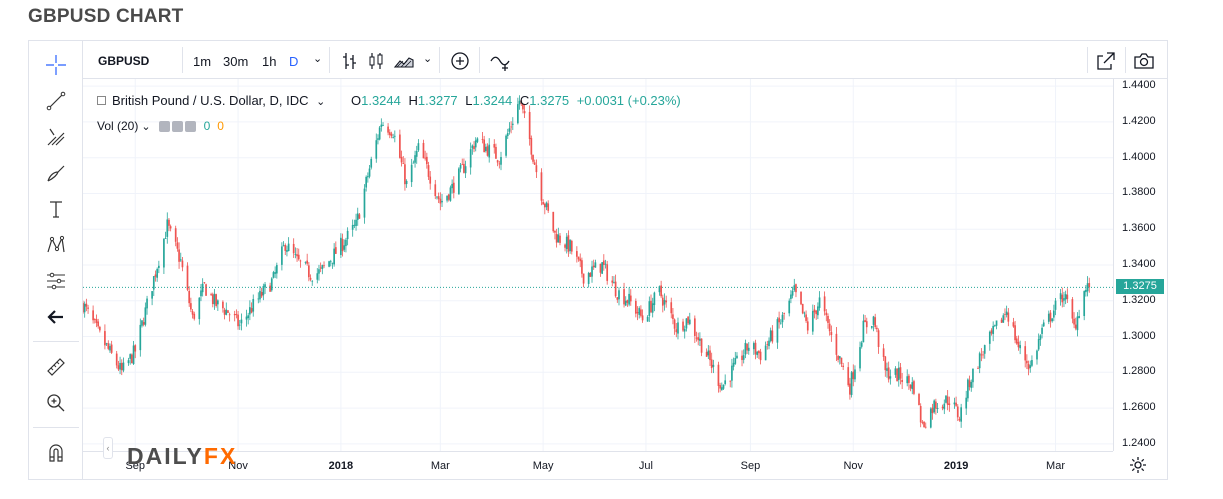 The image size is (1223, 499). Describe the element at coordinates (1106, 61) in the screenshot. I see `fullscreen-icon` at that location.